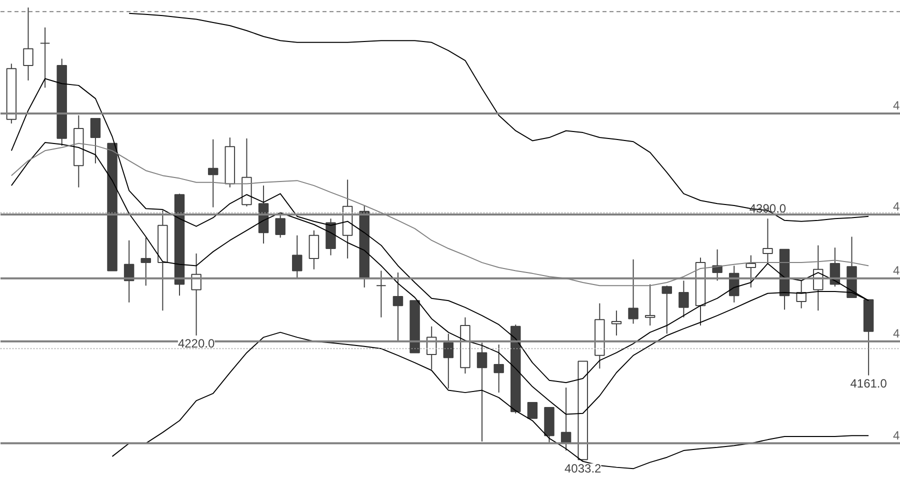 This screenshot has width=900, height=478. What do you see at coordinates (767, 209) in the screenshot?
I see `annotation: 4390.0` at bounding box center [767, 209].